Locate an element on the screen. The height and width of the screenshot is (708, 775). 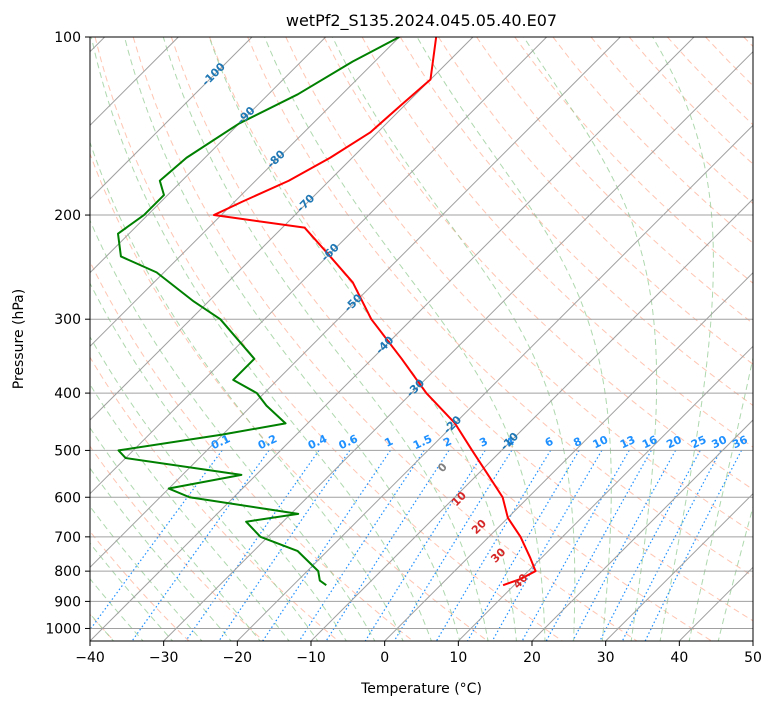
x-tick-label: 50 is located at coordinates (753, 658).